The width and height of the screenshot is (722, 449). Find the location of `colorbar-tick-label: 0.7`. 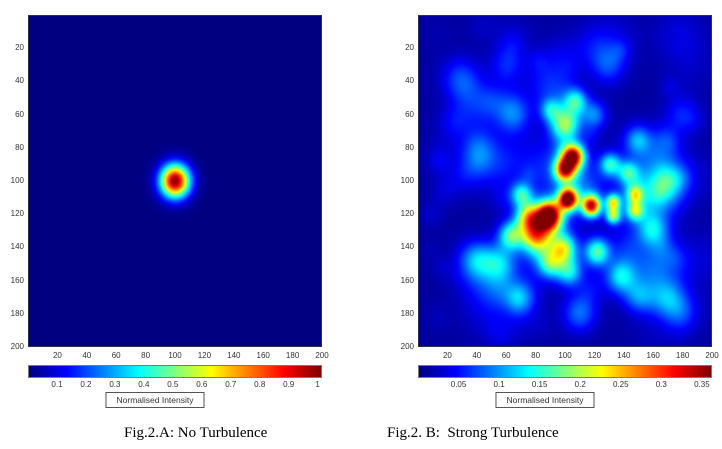

colorbar-tick-label: 0.7 is located at coordinates (231, 384).